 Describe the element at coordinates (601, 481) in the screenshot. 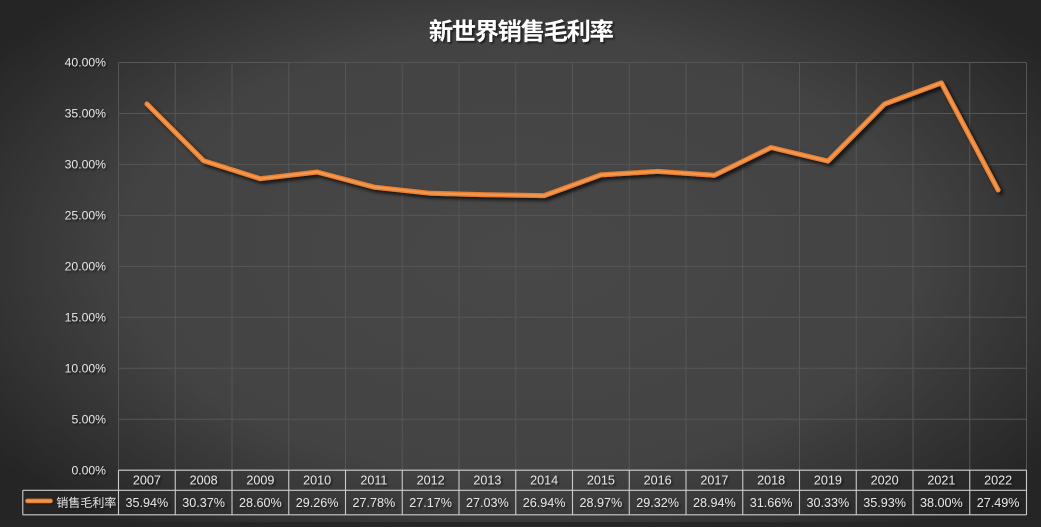

I see `svg-text: 2015` at that location.